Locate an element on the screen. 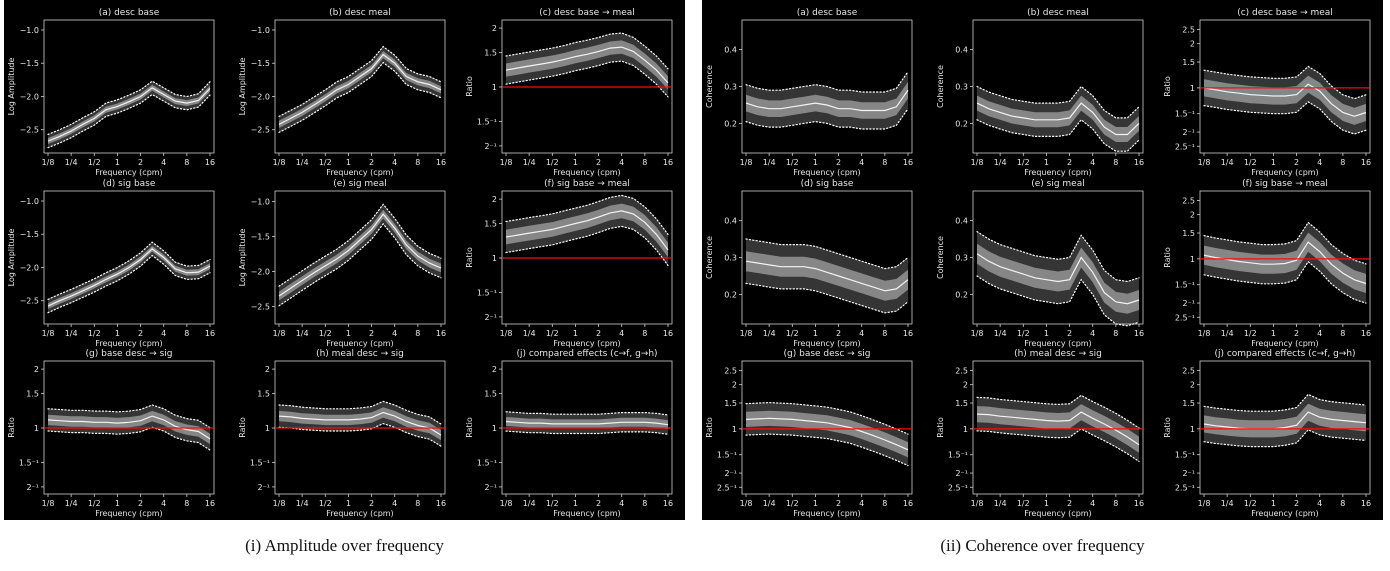 Image resolution: width=1390 pixels, height=571 pixels. right-panel-4-xtick-label: 1 is located at coordinates (815, 333).